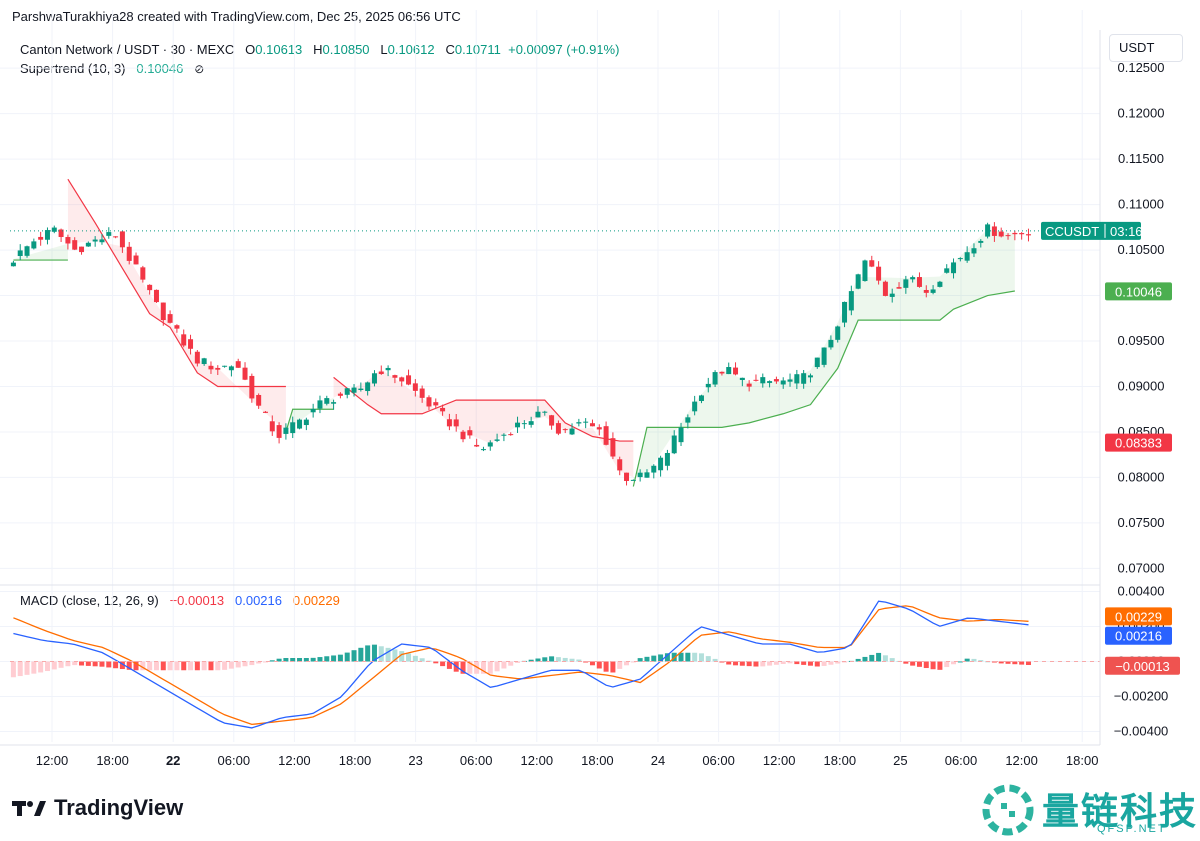 This screenshot has height=841, width=1200. I want to click on time-tick-label: 24, so click(658, 760).